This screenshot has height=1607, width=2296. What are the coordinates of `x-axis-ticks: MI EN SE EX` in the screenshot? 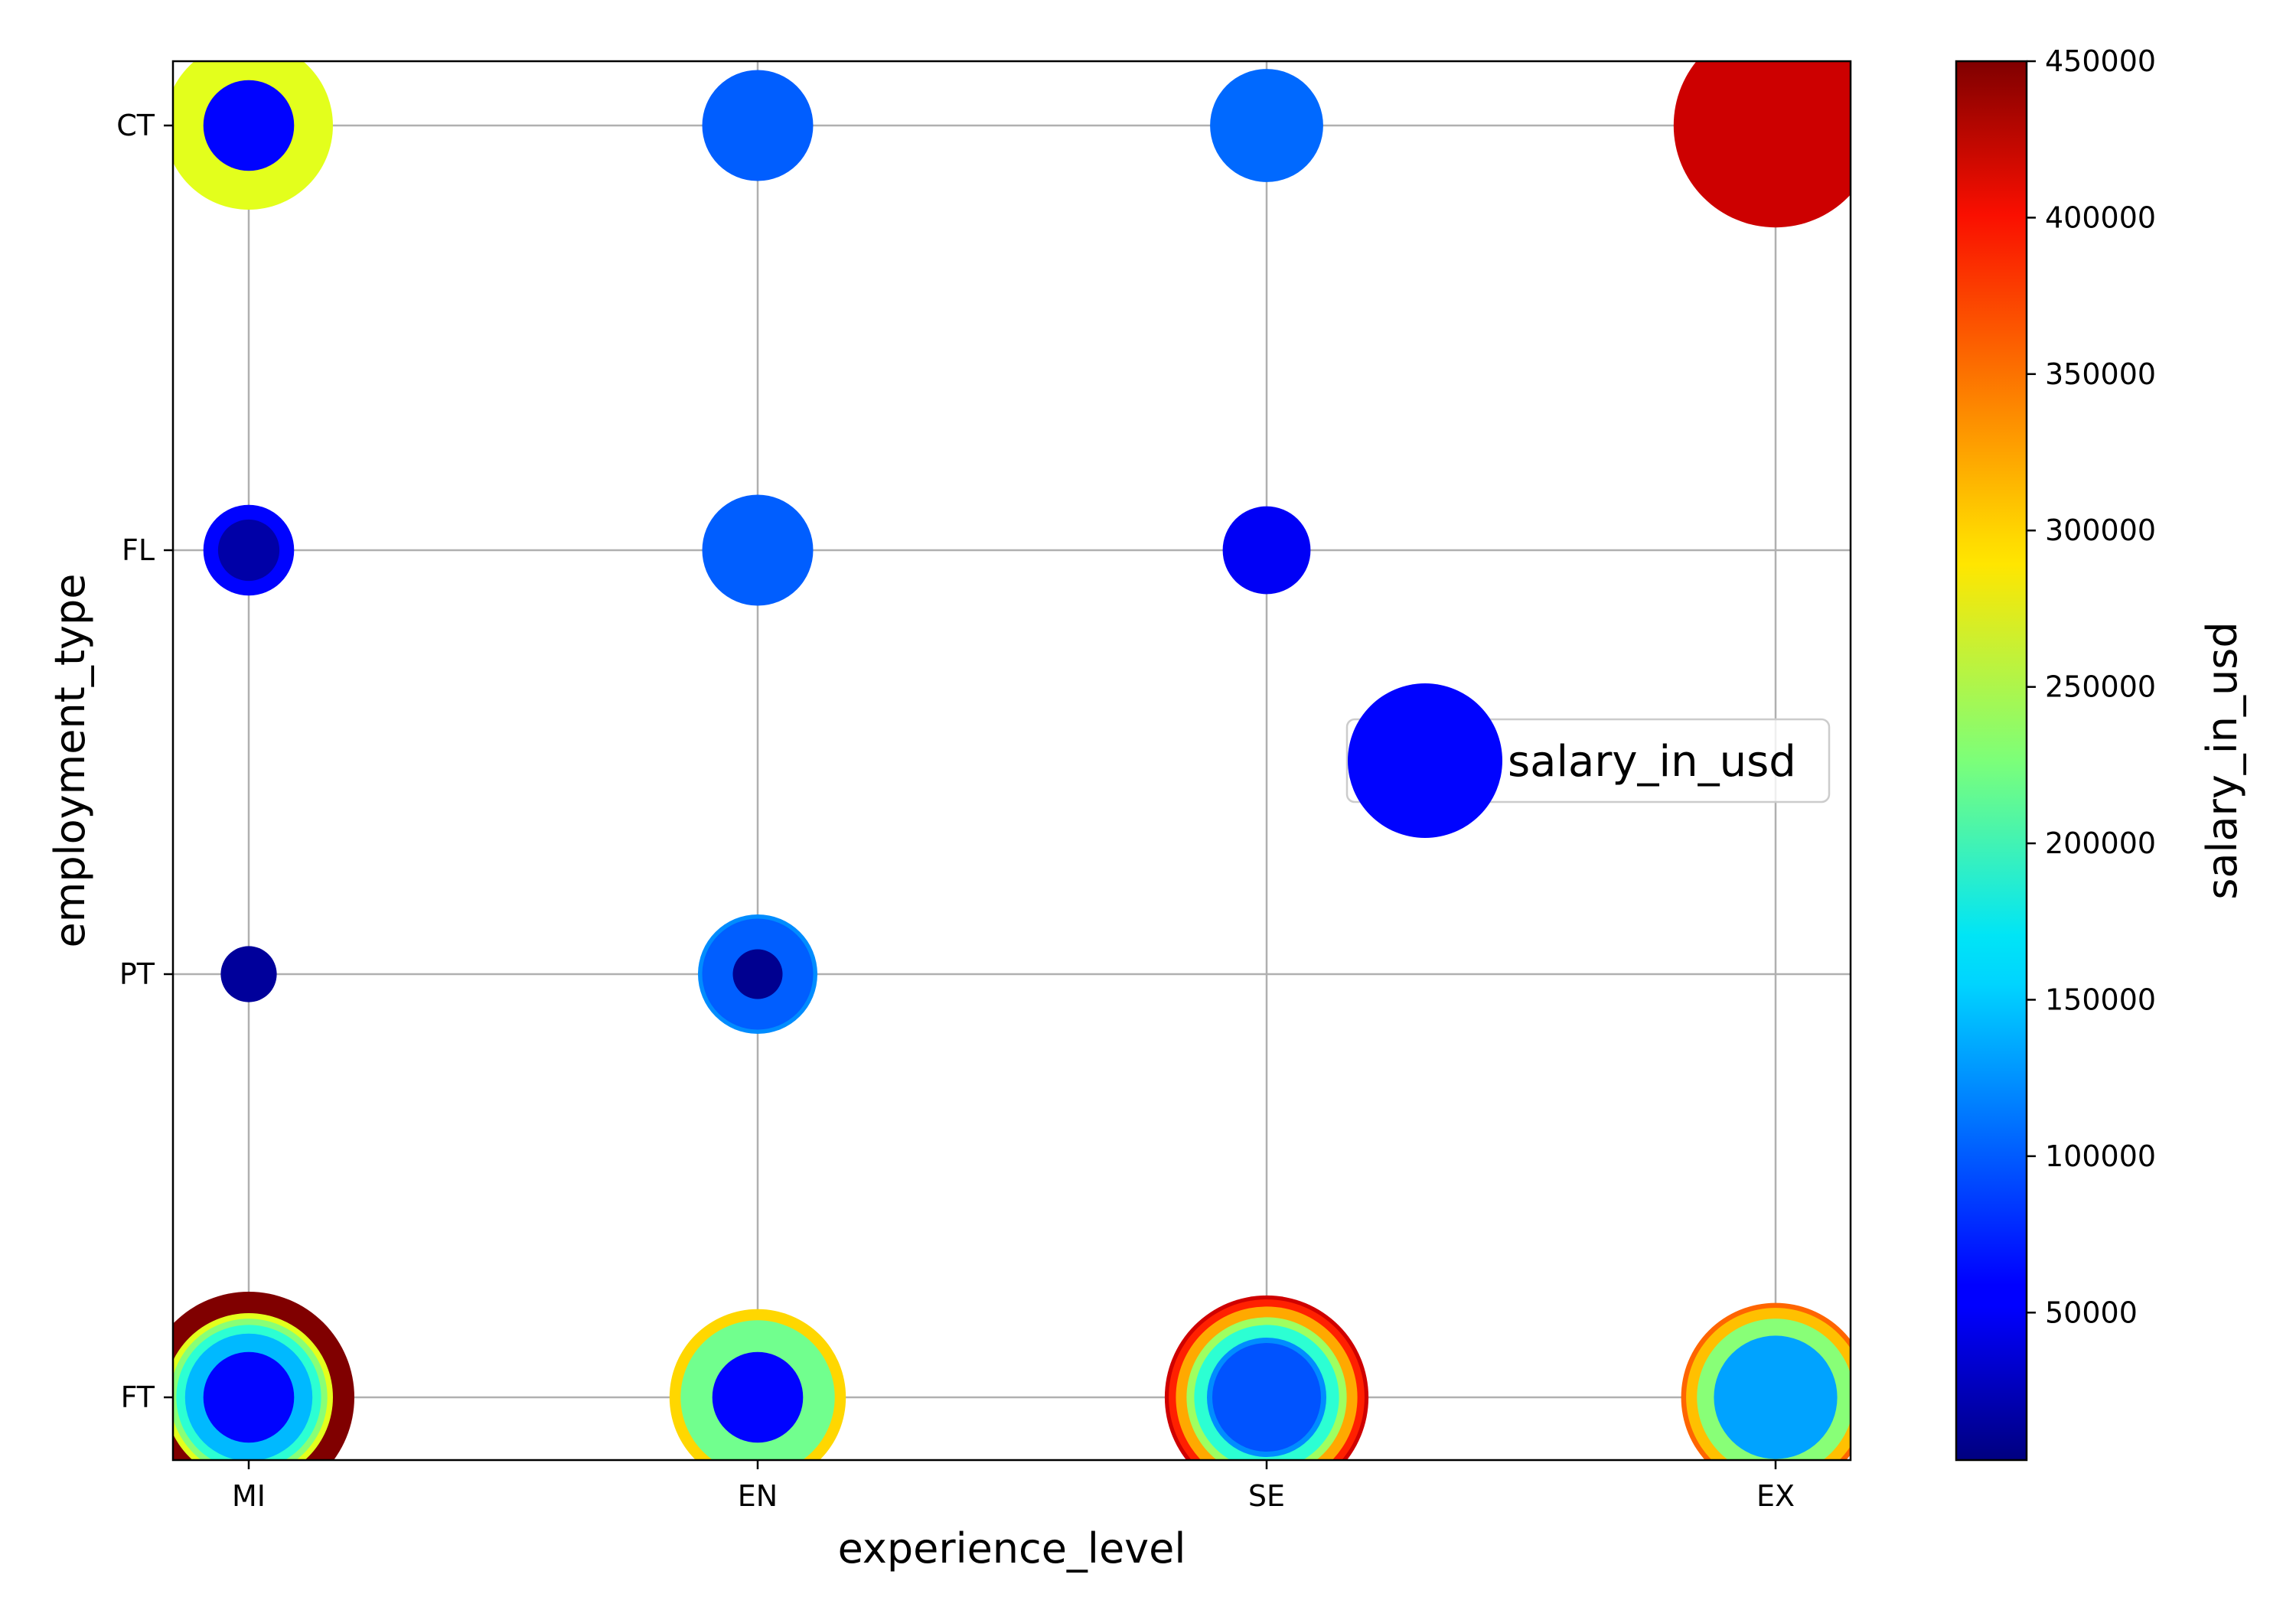 It's located at (1013, 1486).